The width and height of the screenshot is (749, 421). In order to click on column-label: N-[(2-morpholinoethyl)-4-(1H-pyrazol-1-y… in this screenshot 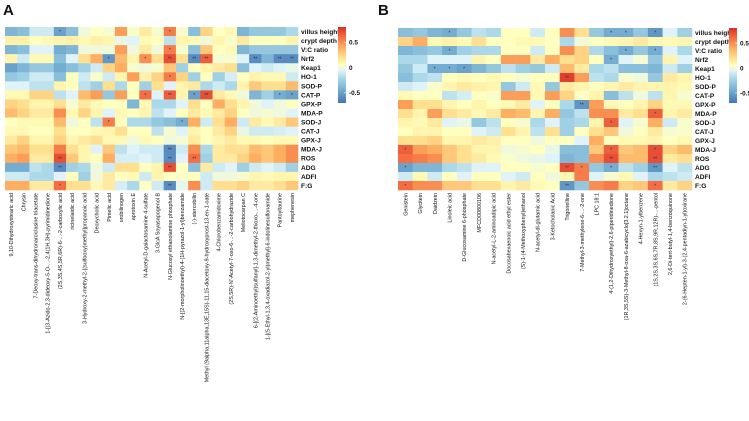, I will do `click(183, 256)`.